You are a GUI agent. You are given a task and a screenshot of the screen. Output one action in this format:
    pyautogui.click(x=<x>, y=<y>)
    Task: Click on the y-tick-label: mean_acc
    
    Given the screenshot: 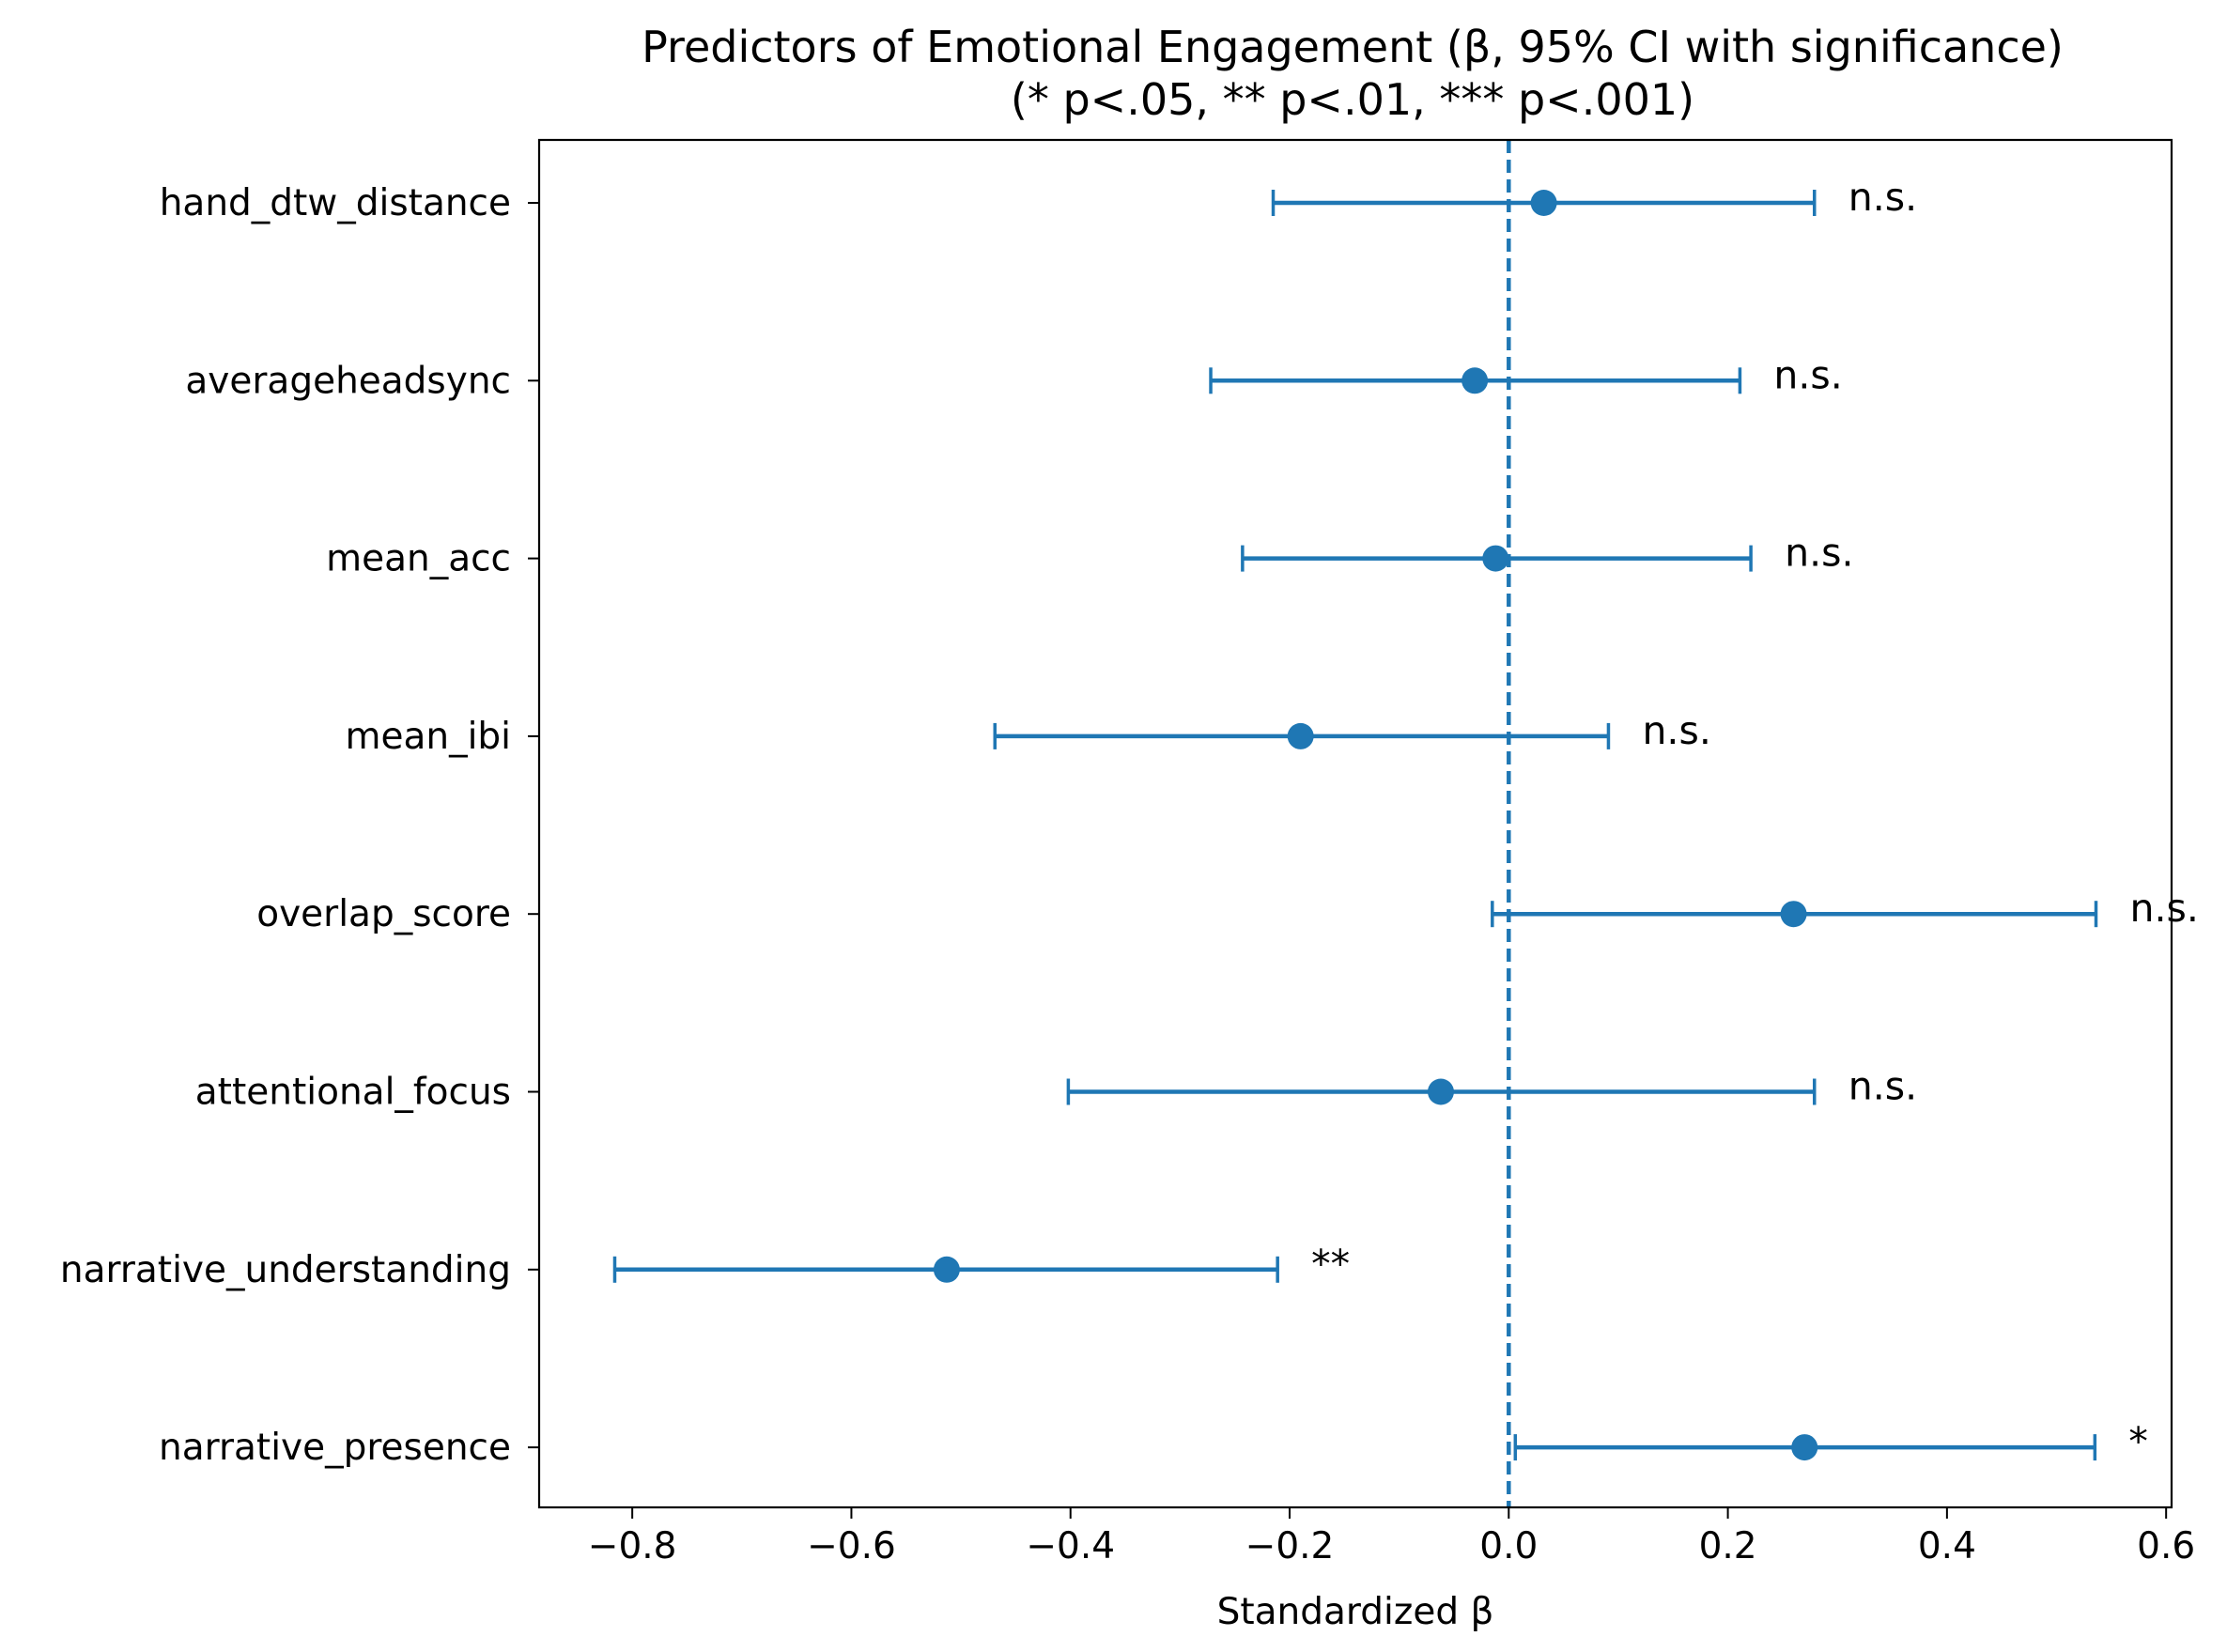 What is the action you would take?
    pyautogui.click(x=418, y=559)
    